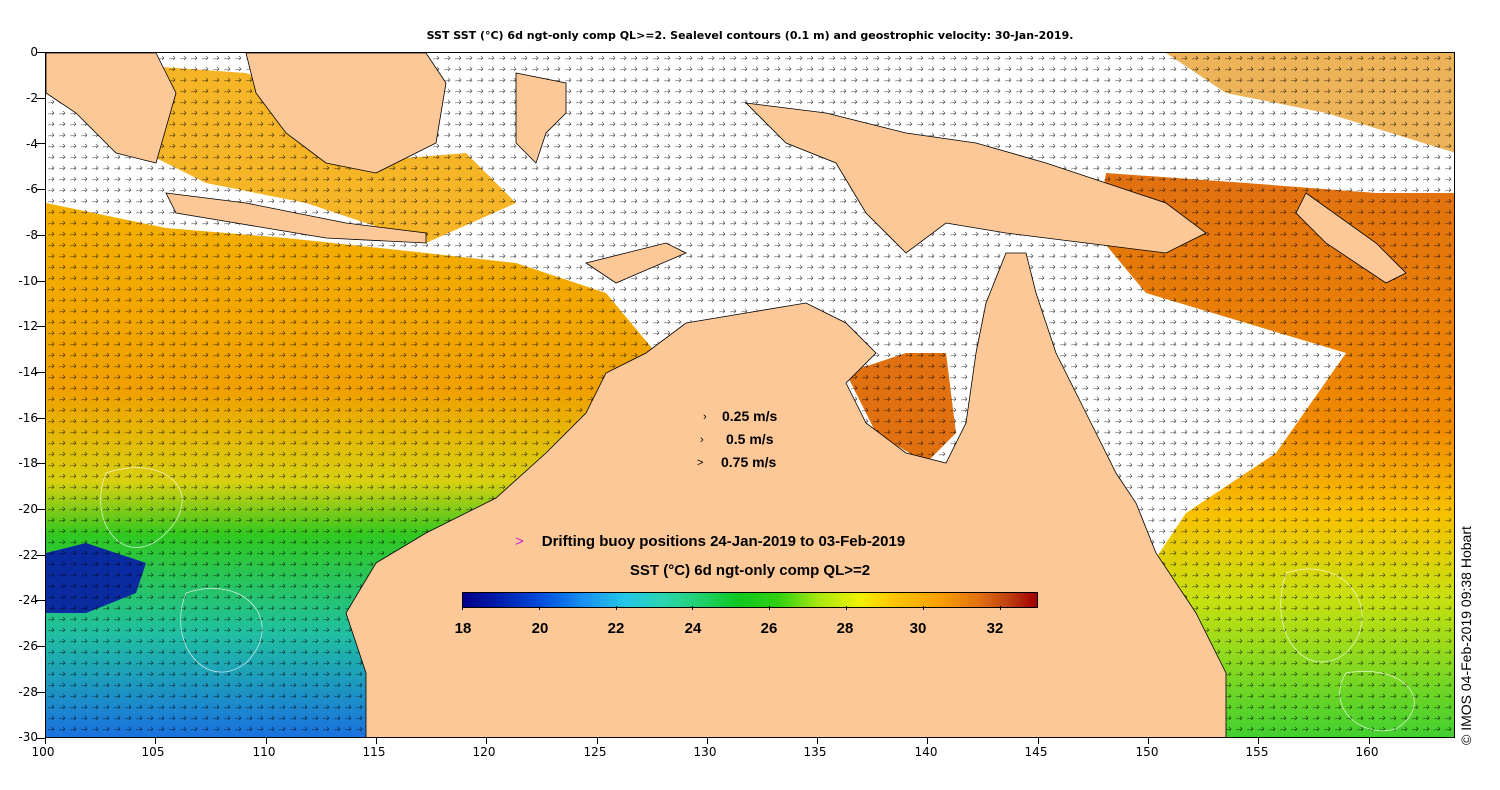  I want to click on x-tick-label: 160, so click(1367, 752).